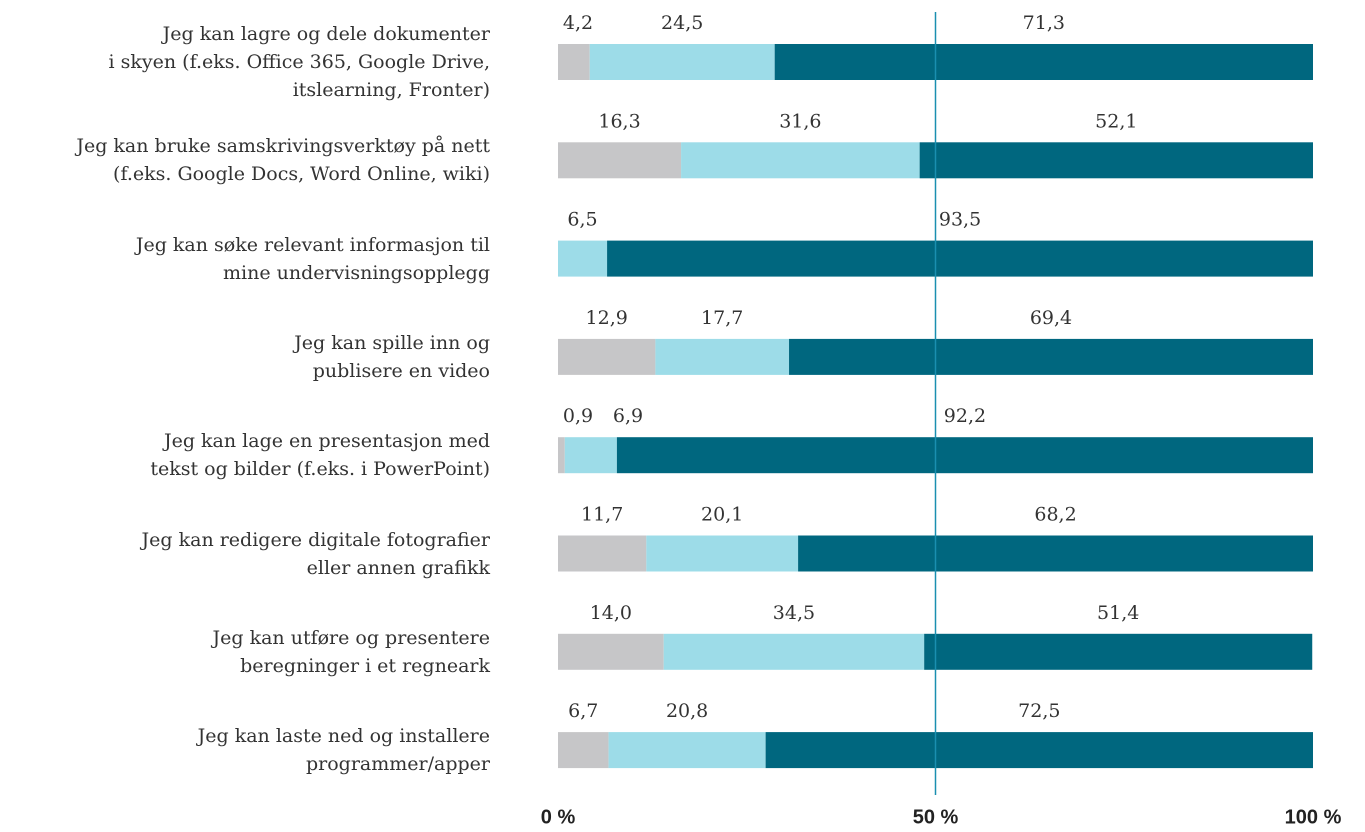 This screenshot has width=1365, height=832. I want to click on value-label: 4,2, so click(578, 23).